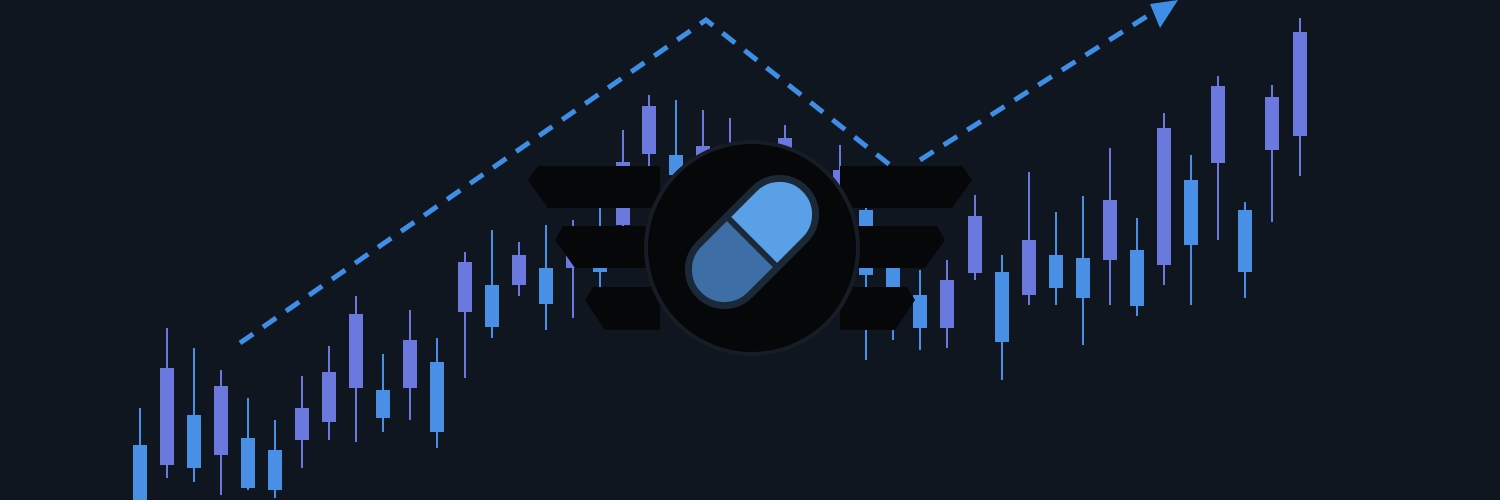 The image size is (1500, 500). What do you see at coordinates (1164, 14) in the screenshot?
I see `arrow-head` at bounding box center [1164, 14].